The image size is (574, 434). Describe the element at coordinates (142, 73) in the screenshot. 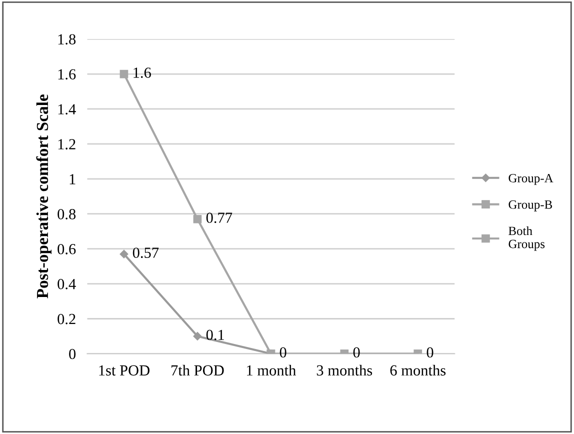

I see `data-label: 1.6` at that location.